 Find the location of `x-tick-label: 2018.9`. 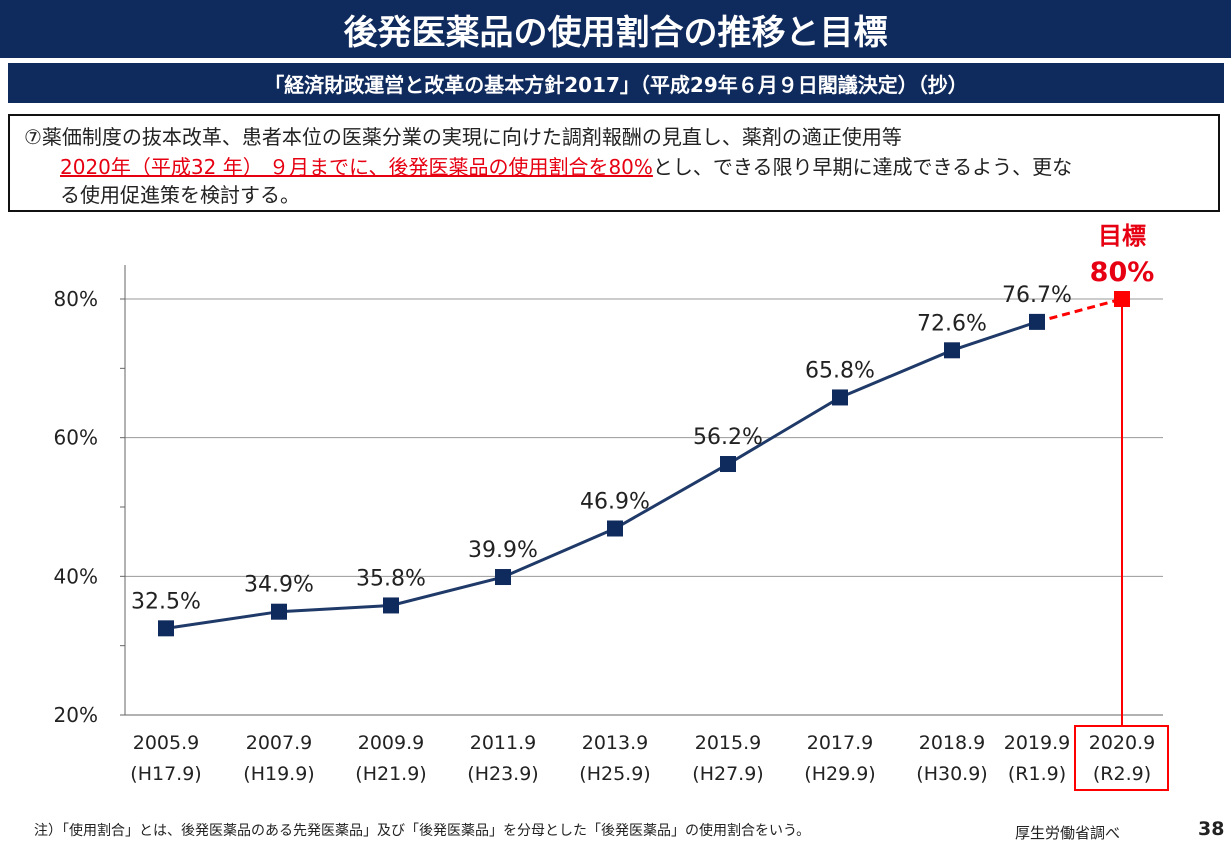

x-tick-label: 2018.9 is located at coordinates (952, 743).